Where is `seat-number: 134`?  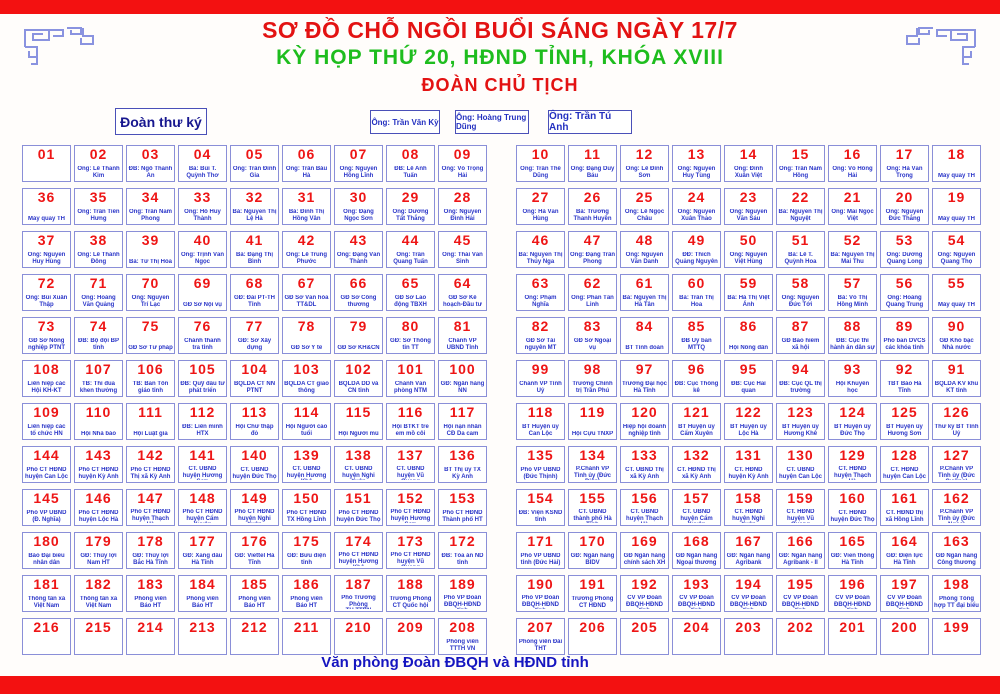 seat-number: 134 is located at coordinates (592, 455).